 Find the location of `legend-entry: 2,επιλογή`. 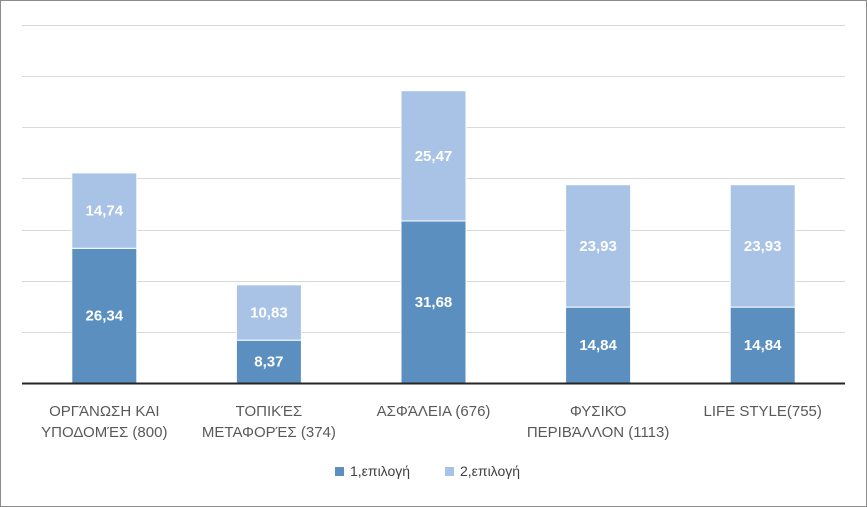

legend-entry: 2,επιλογή is located at coordinates (490, 471).